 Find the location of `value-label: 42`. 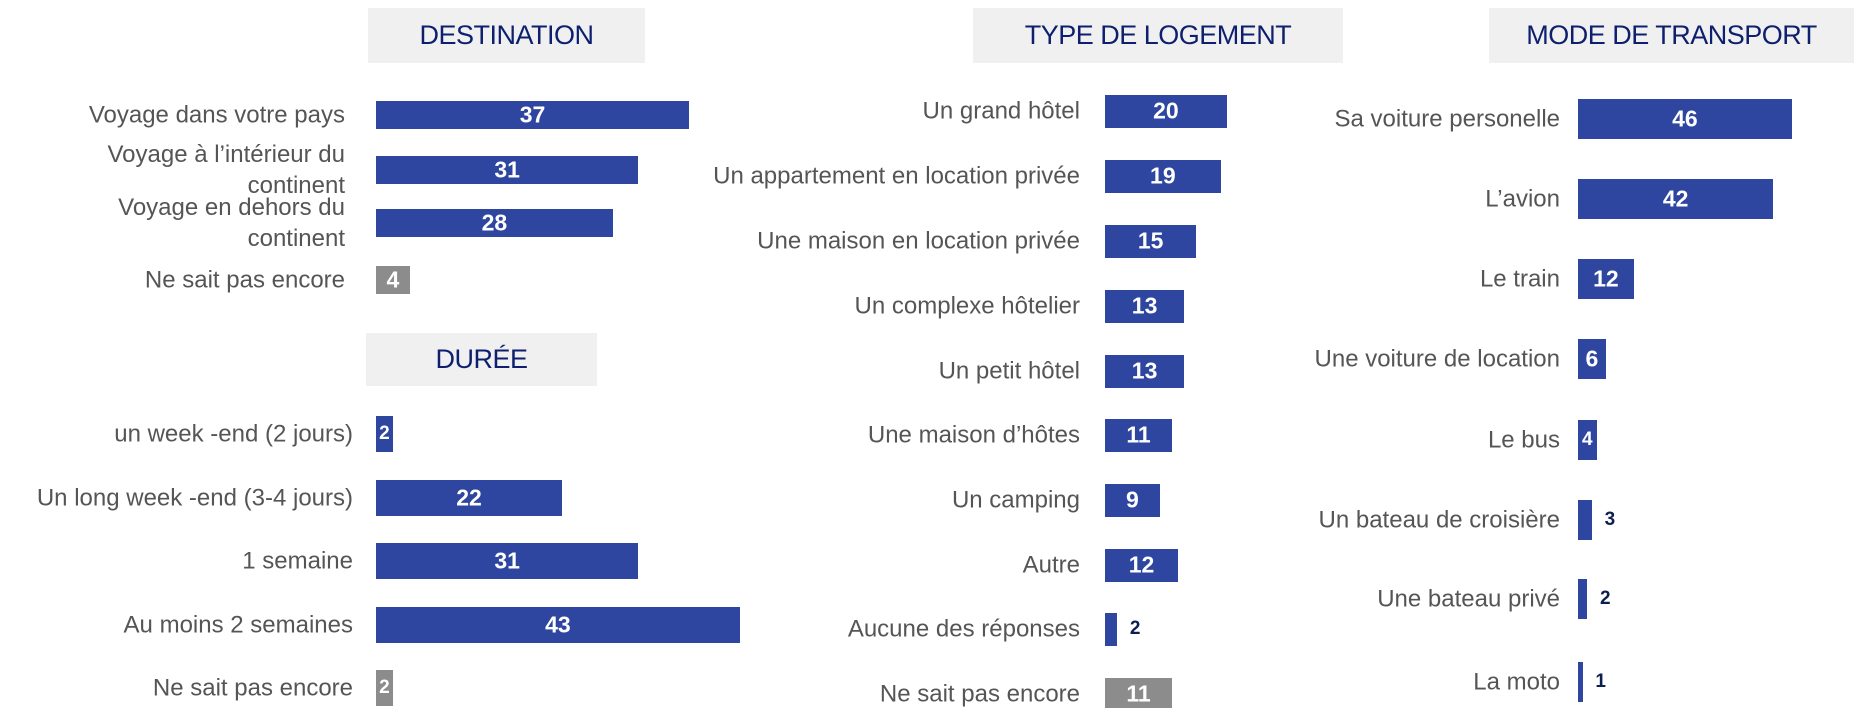

value-label: 42 is located at coordinates (1675, 198).